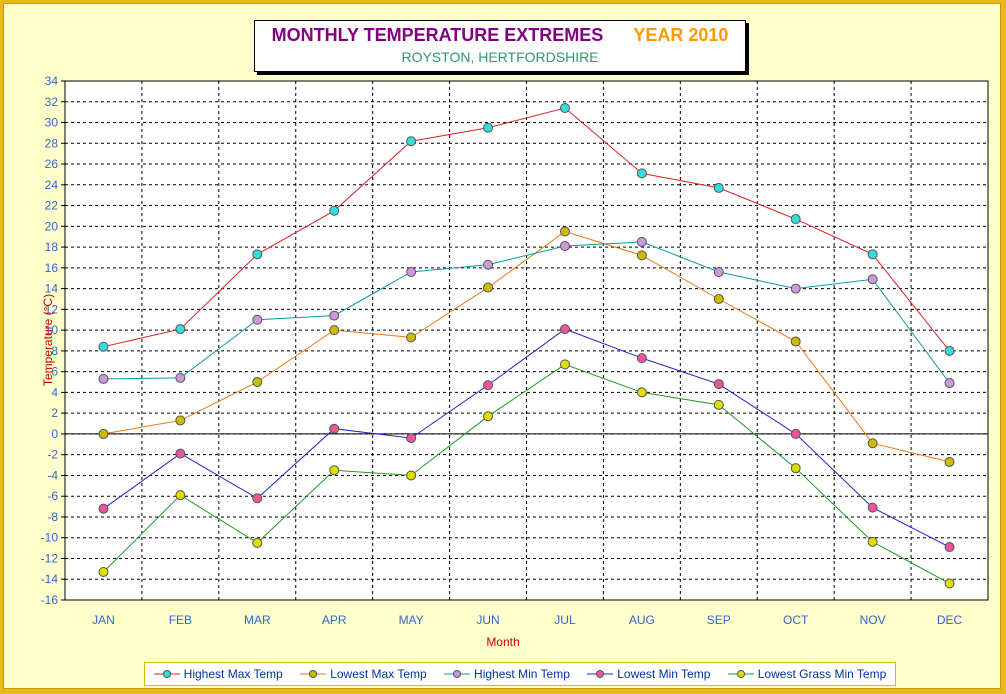 The height and width of the screenshot is (694, 1006). What do you see at coordinates (52, 226) in the screenshot?
I see `y-tick-label: 20` at bounding box center [52, 226].